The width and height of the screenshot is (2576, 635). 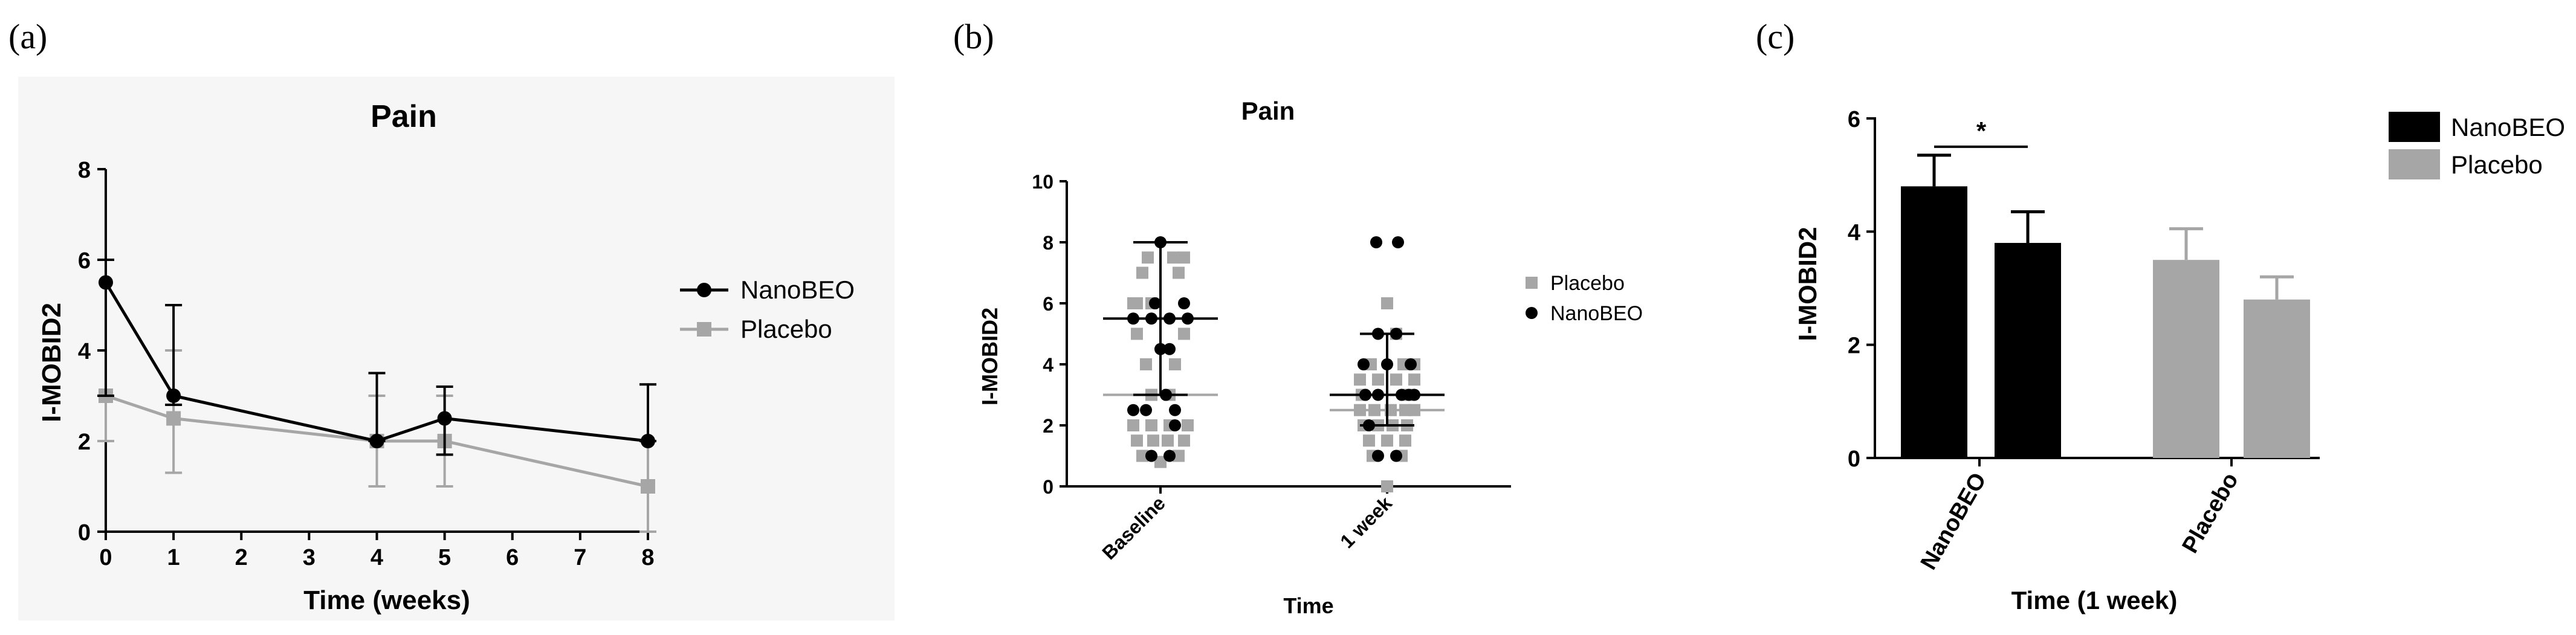 What do you see at coordinates (1048, 426) in the screenshot?
I see `y-tick-label: 2` at bounding box center [1048, 426].